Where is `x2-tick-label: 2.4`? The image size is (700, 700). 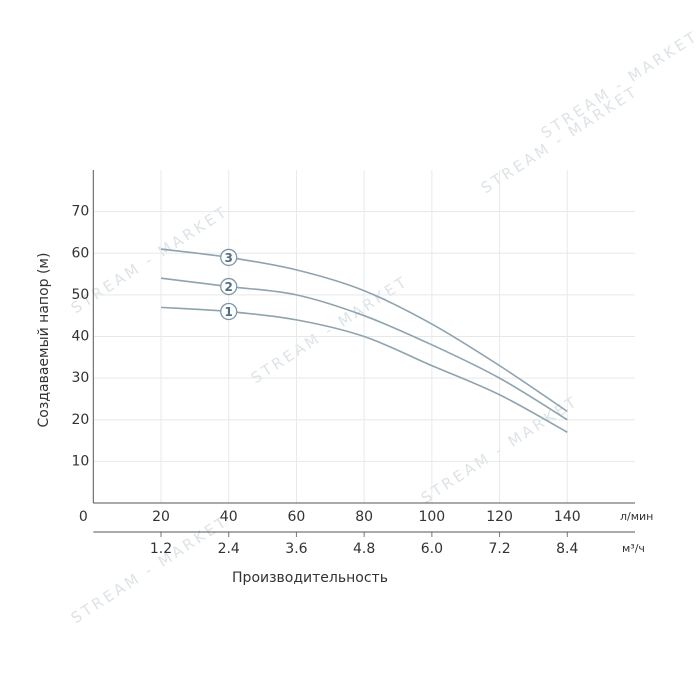
x2-tick-label: 2.4 is located at coordinates (229, 549).